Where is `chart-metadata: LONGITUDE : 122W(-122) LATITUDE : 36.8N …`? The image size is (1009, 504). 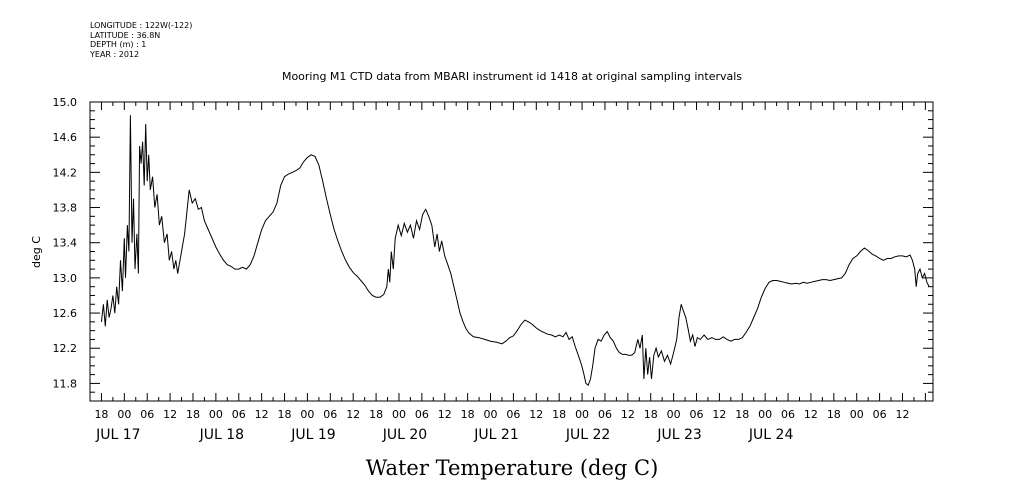
chart-metadata: LONGITUDE : 122W(-122) LATITUDE : 36.8N … is located at coordinates (141, 40).